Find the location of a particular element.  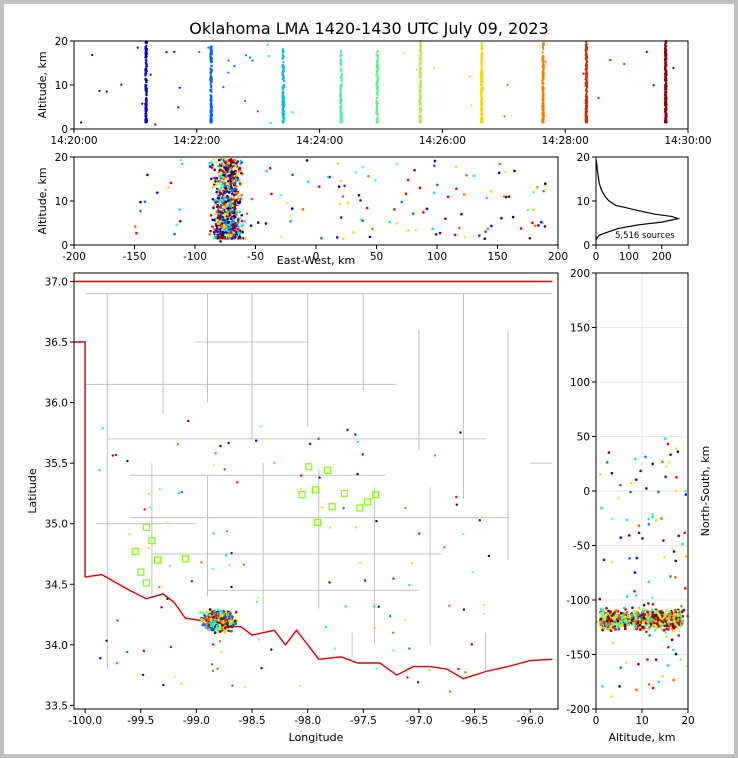

ew-xtick-label: 150 is located at coordinates (497, 257).